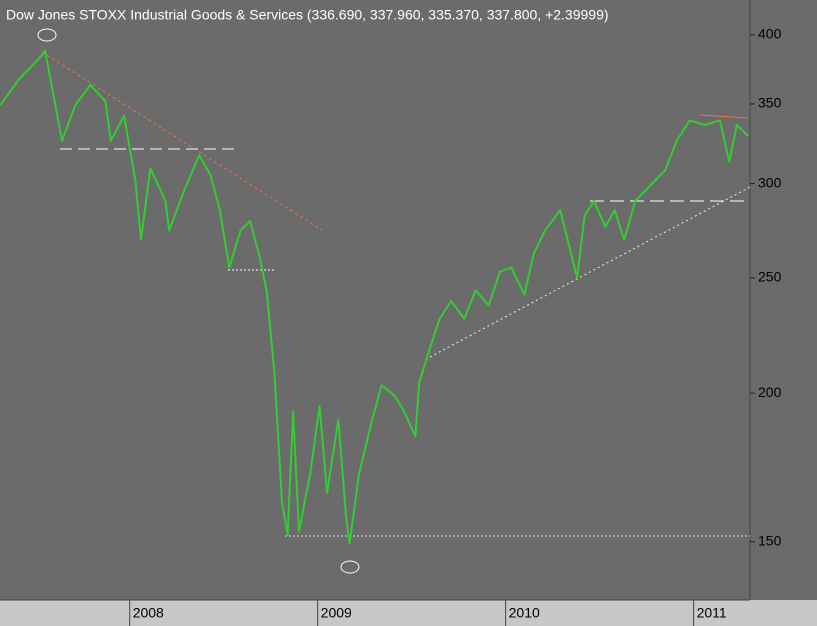 The height and width of the screenshot is (626, 817). I want to click on y-tick-label: 300, so click(770, 182).